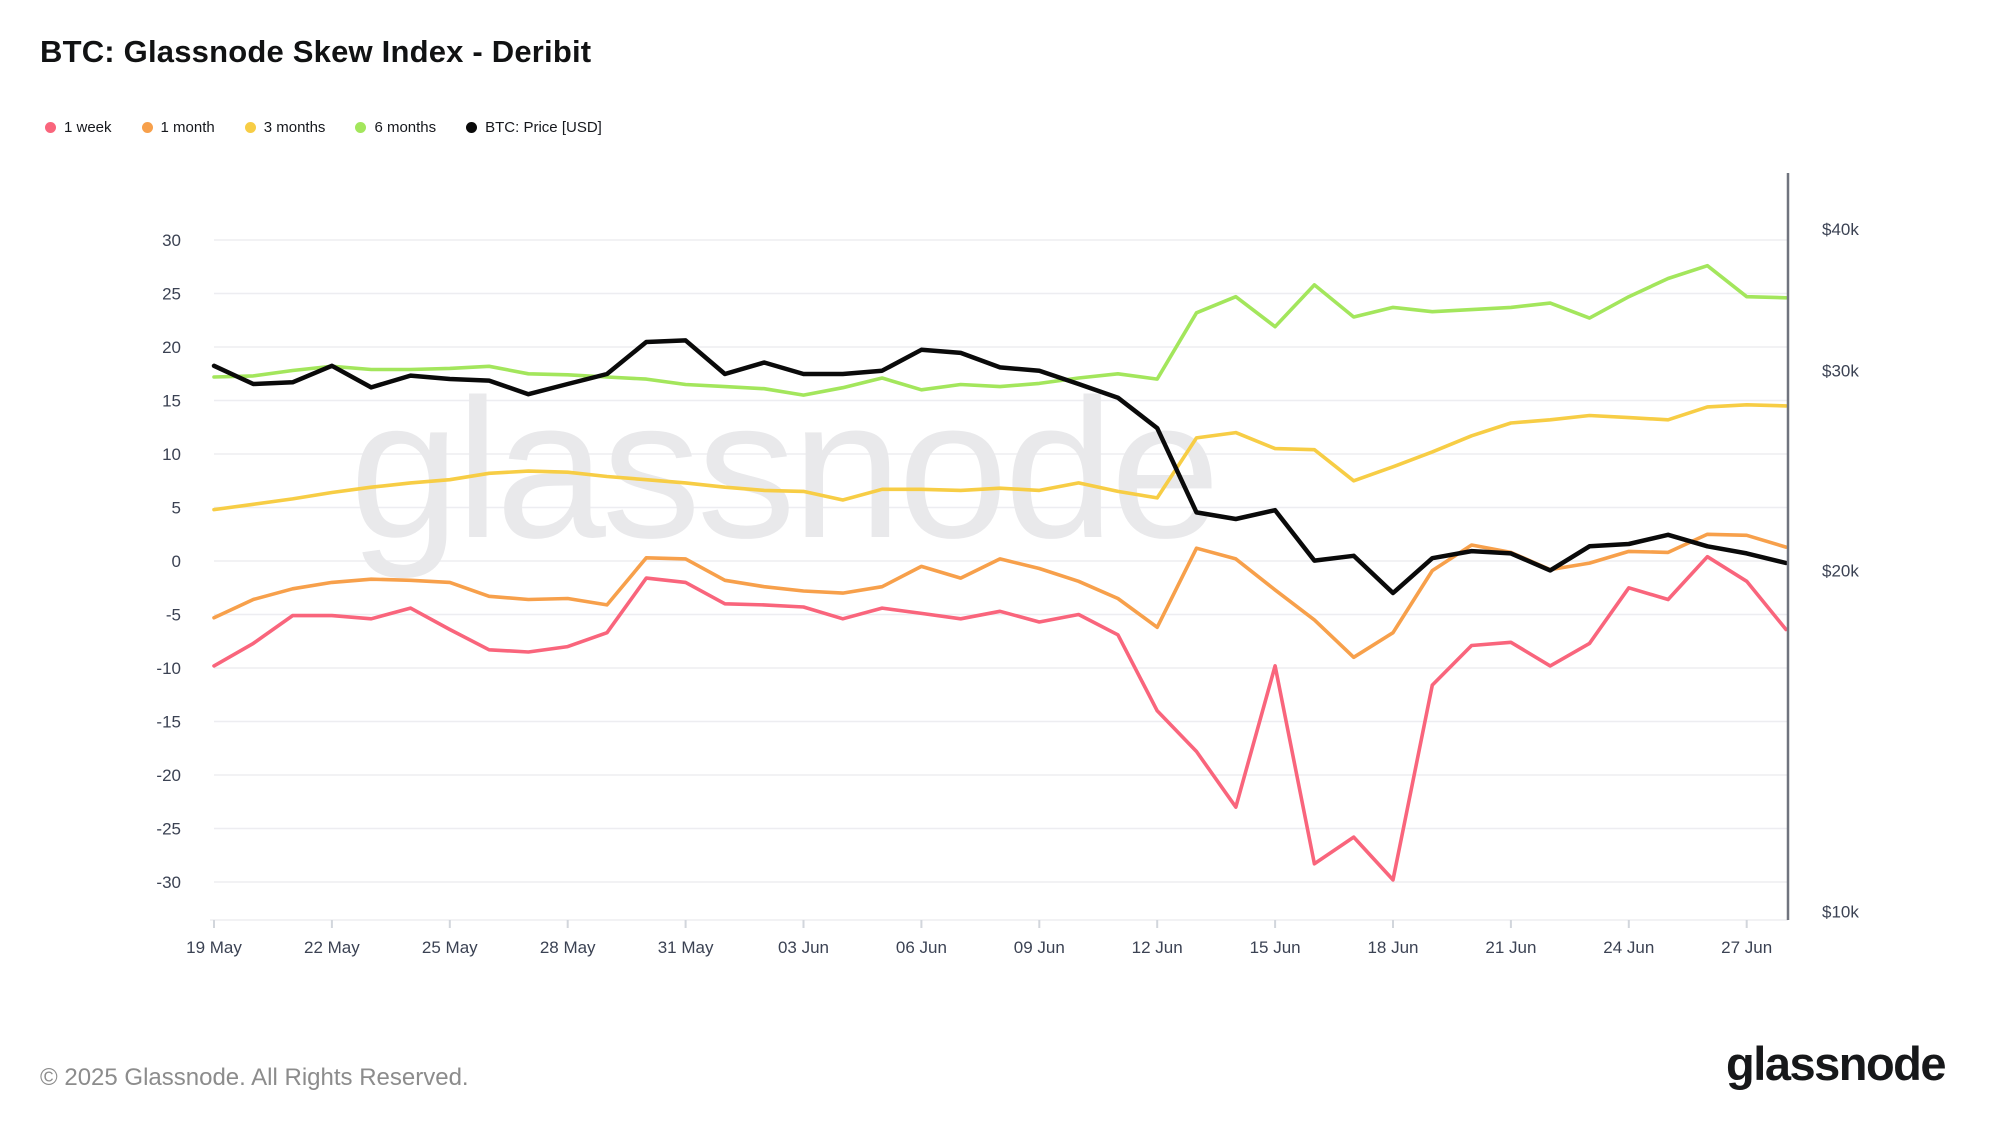 The height and width of the screenshot is (1125, 2000). Describe the element at coordinates (176, 508) in the screenshot. I see `svg-text: 5` at that location.